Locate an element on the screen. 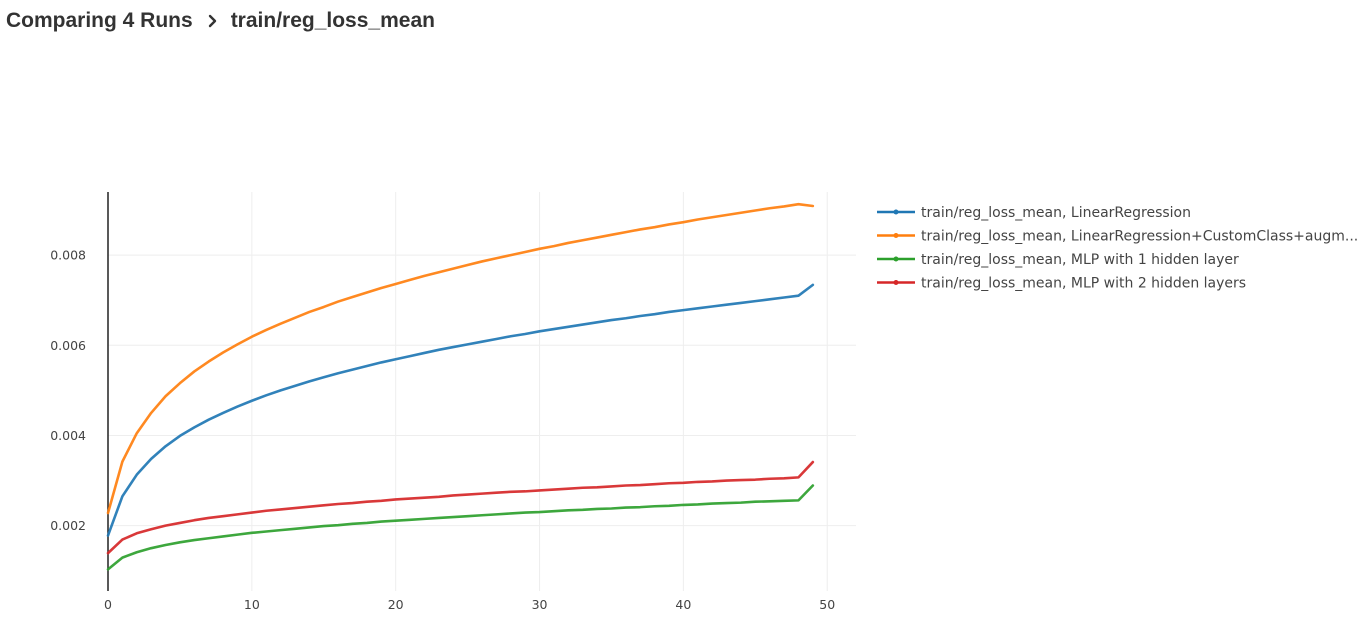  x-tick-label: 10 is located at coordinates (252, 604).